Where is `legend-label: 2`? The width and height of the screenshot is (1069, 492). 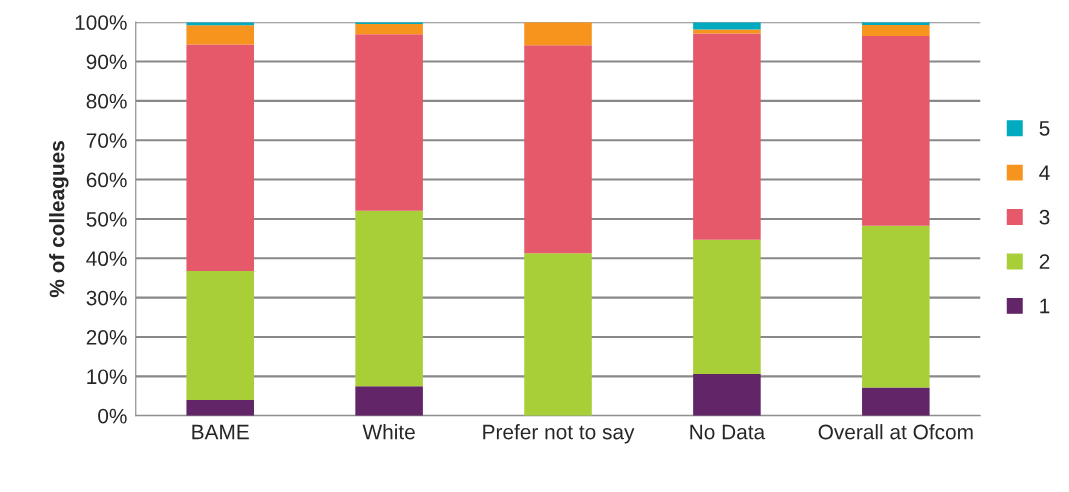 legend-label: 2 is located at coordinates (1044, 261).